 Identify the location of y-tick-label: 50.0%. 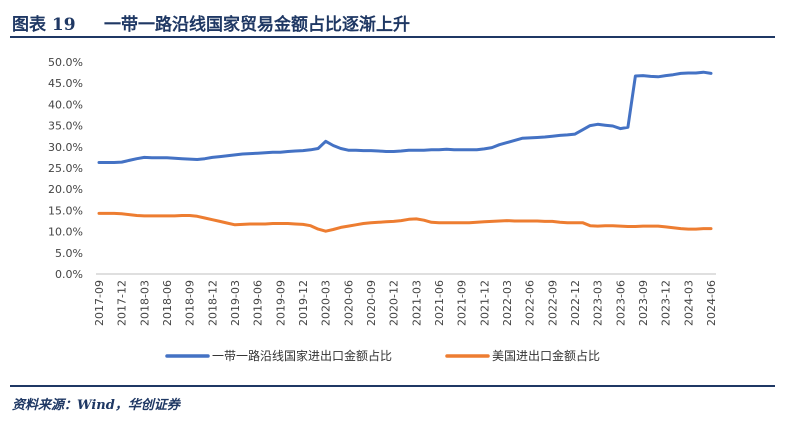
(65, 62).